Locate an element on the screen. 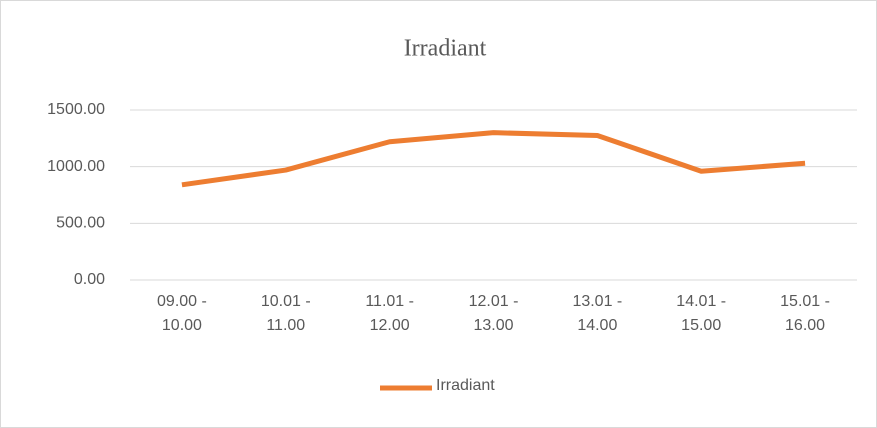 Image resolution: width=877 pixels, height=428 pixels. x-tick-label: 13.01 - 14.00 is located at coordinates (597, 313).